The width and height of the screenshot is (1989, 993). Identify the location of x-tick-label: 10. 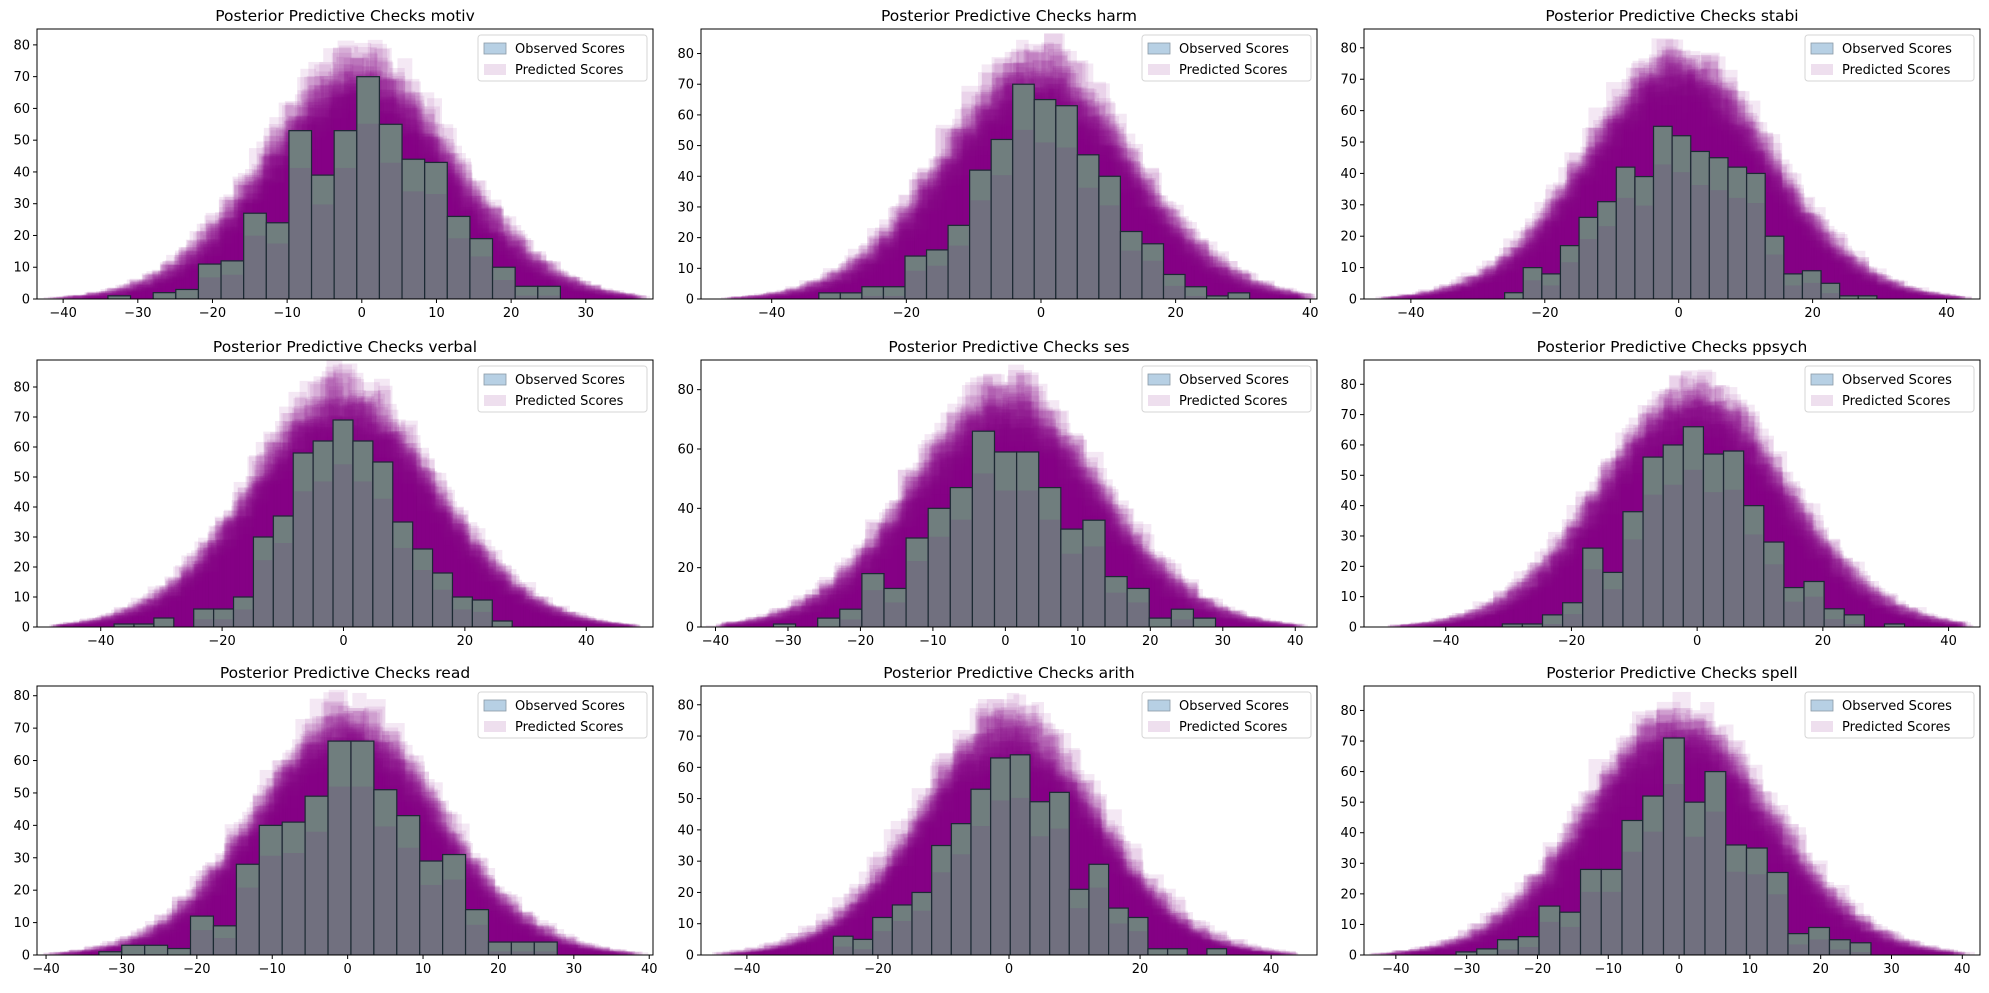
(436, 313).